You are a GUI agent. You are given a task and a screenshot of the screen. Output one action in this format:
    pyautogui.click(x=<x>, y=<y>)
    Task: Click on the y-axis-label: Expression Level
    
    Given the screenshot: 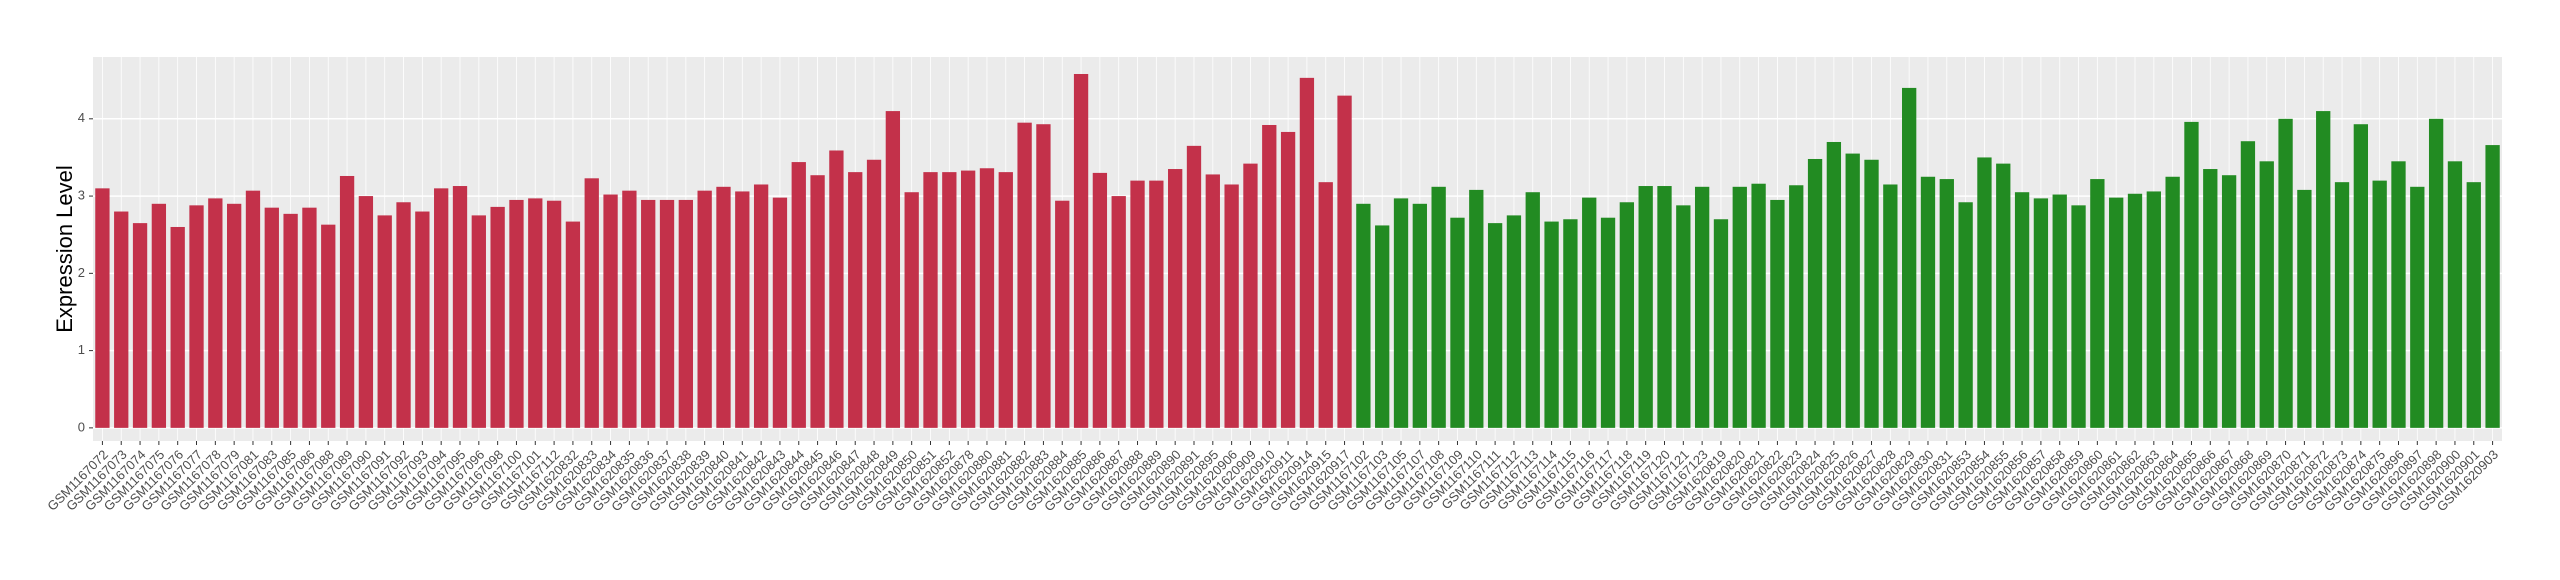 What is the action you would take?
    pyautogui.click(x=64, y=249)
    